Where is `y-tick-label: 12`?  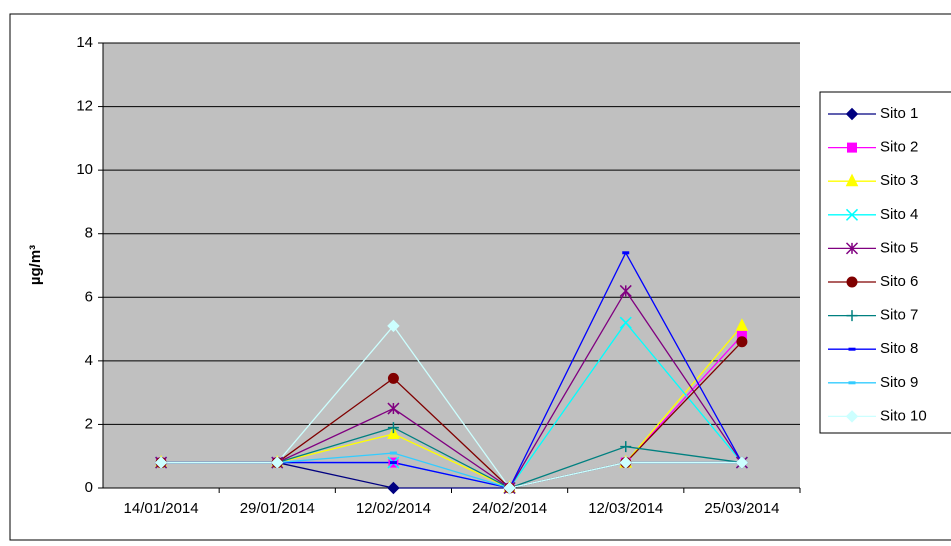
y-tick-label: 12 is located at coordinates (84, 106).